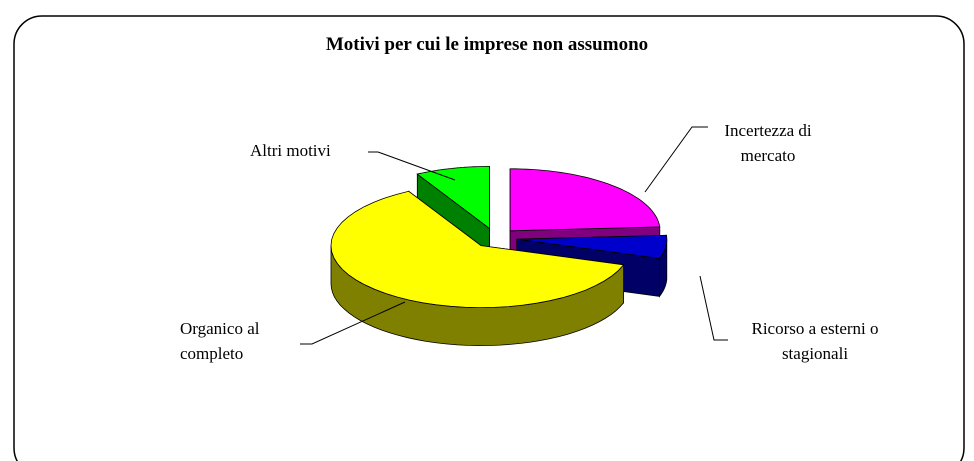  Describe the element at coordinates (290, 150) in the screenshot. I see `slice-label: Altri motivi` at that location.